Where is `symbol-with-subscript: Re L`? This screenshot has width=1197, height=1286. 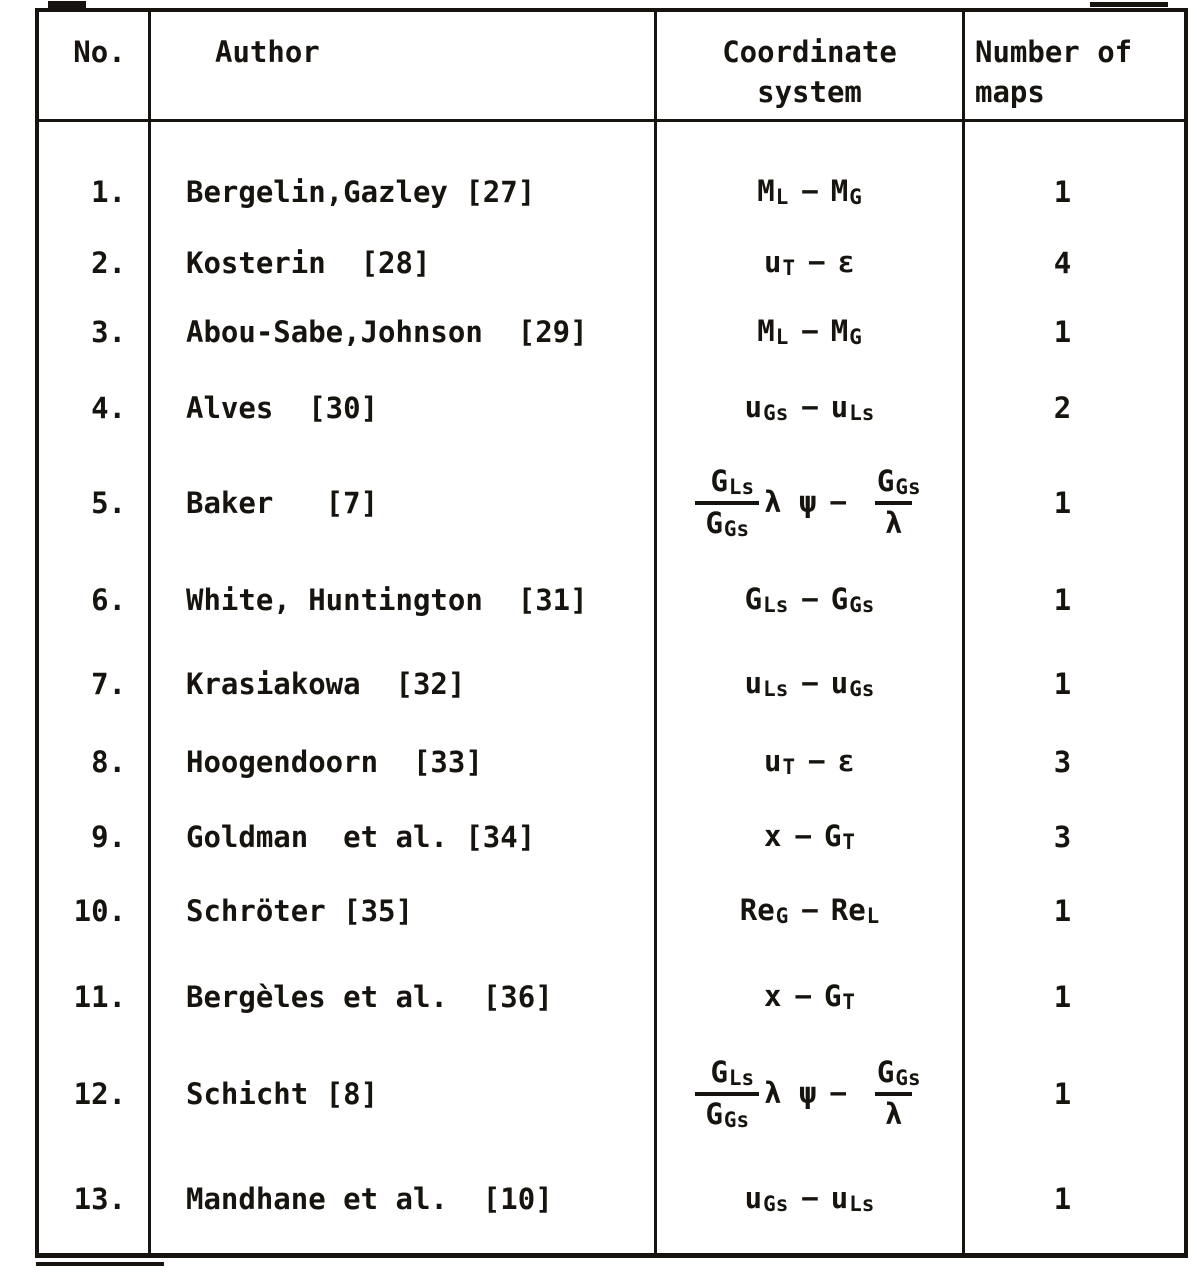 symbol-with-subscript: Re L is located at coordinates (855, 911).